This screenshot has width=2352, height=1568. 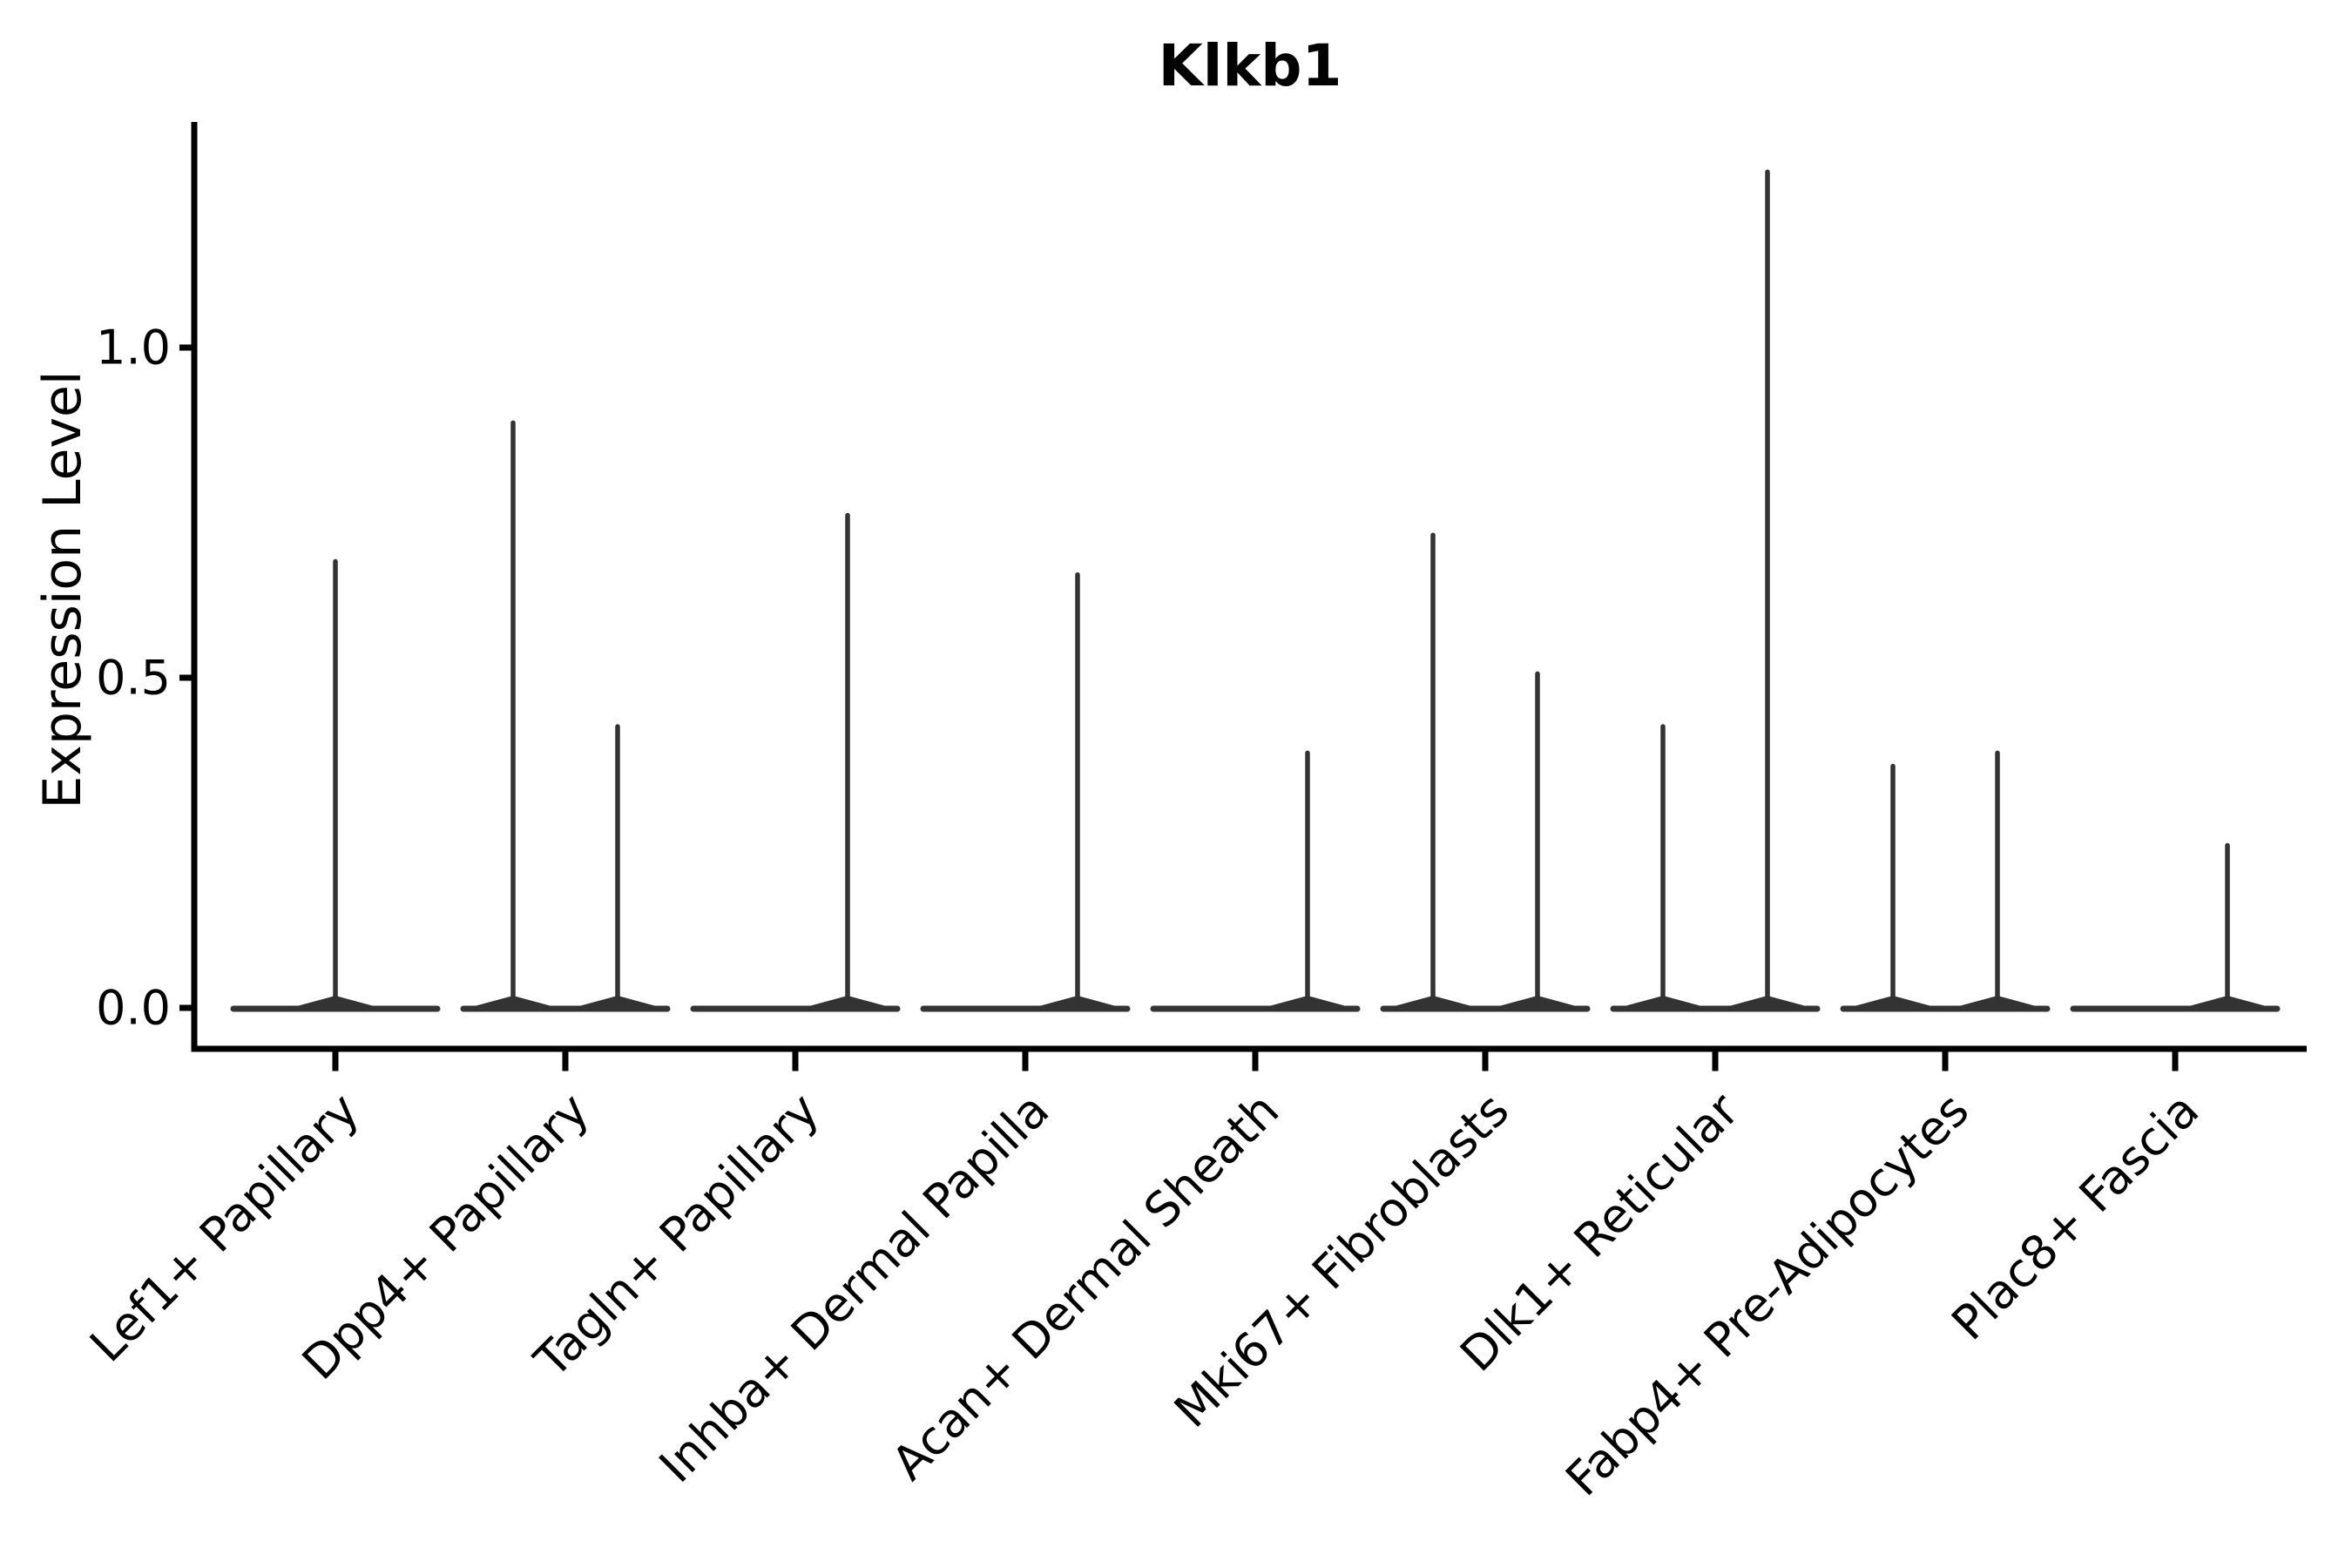 I want to click on y-tick-label: 1.0, so click(x=134, y=348).